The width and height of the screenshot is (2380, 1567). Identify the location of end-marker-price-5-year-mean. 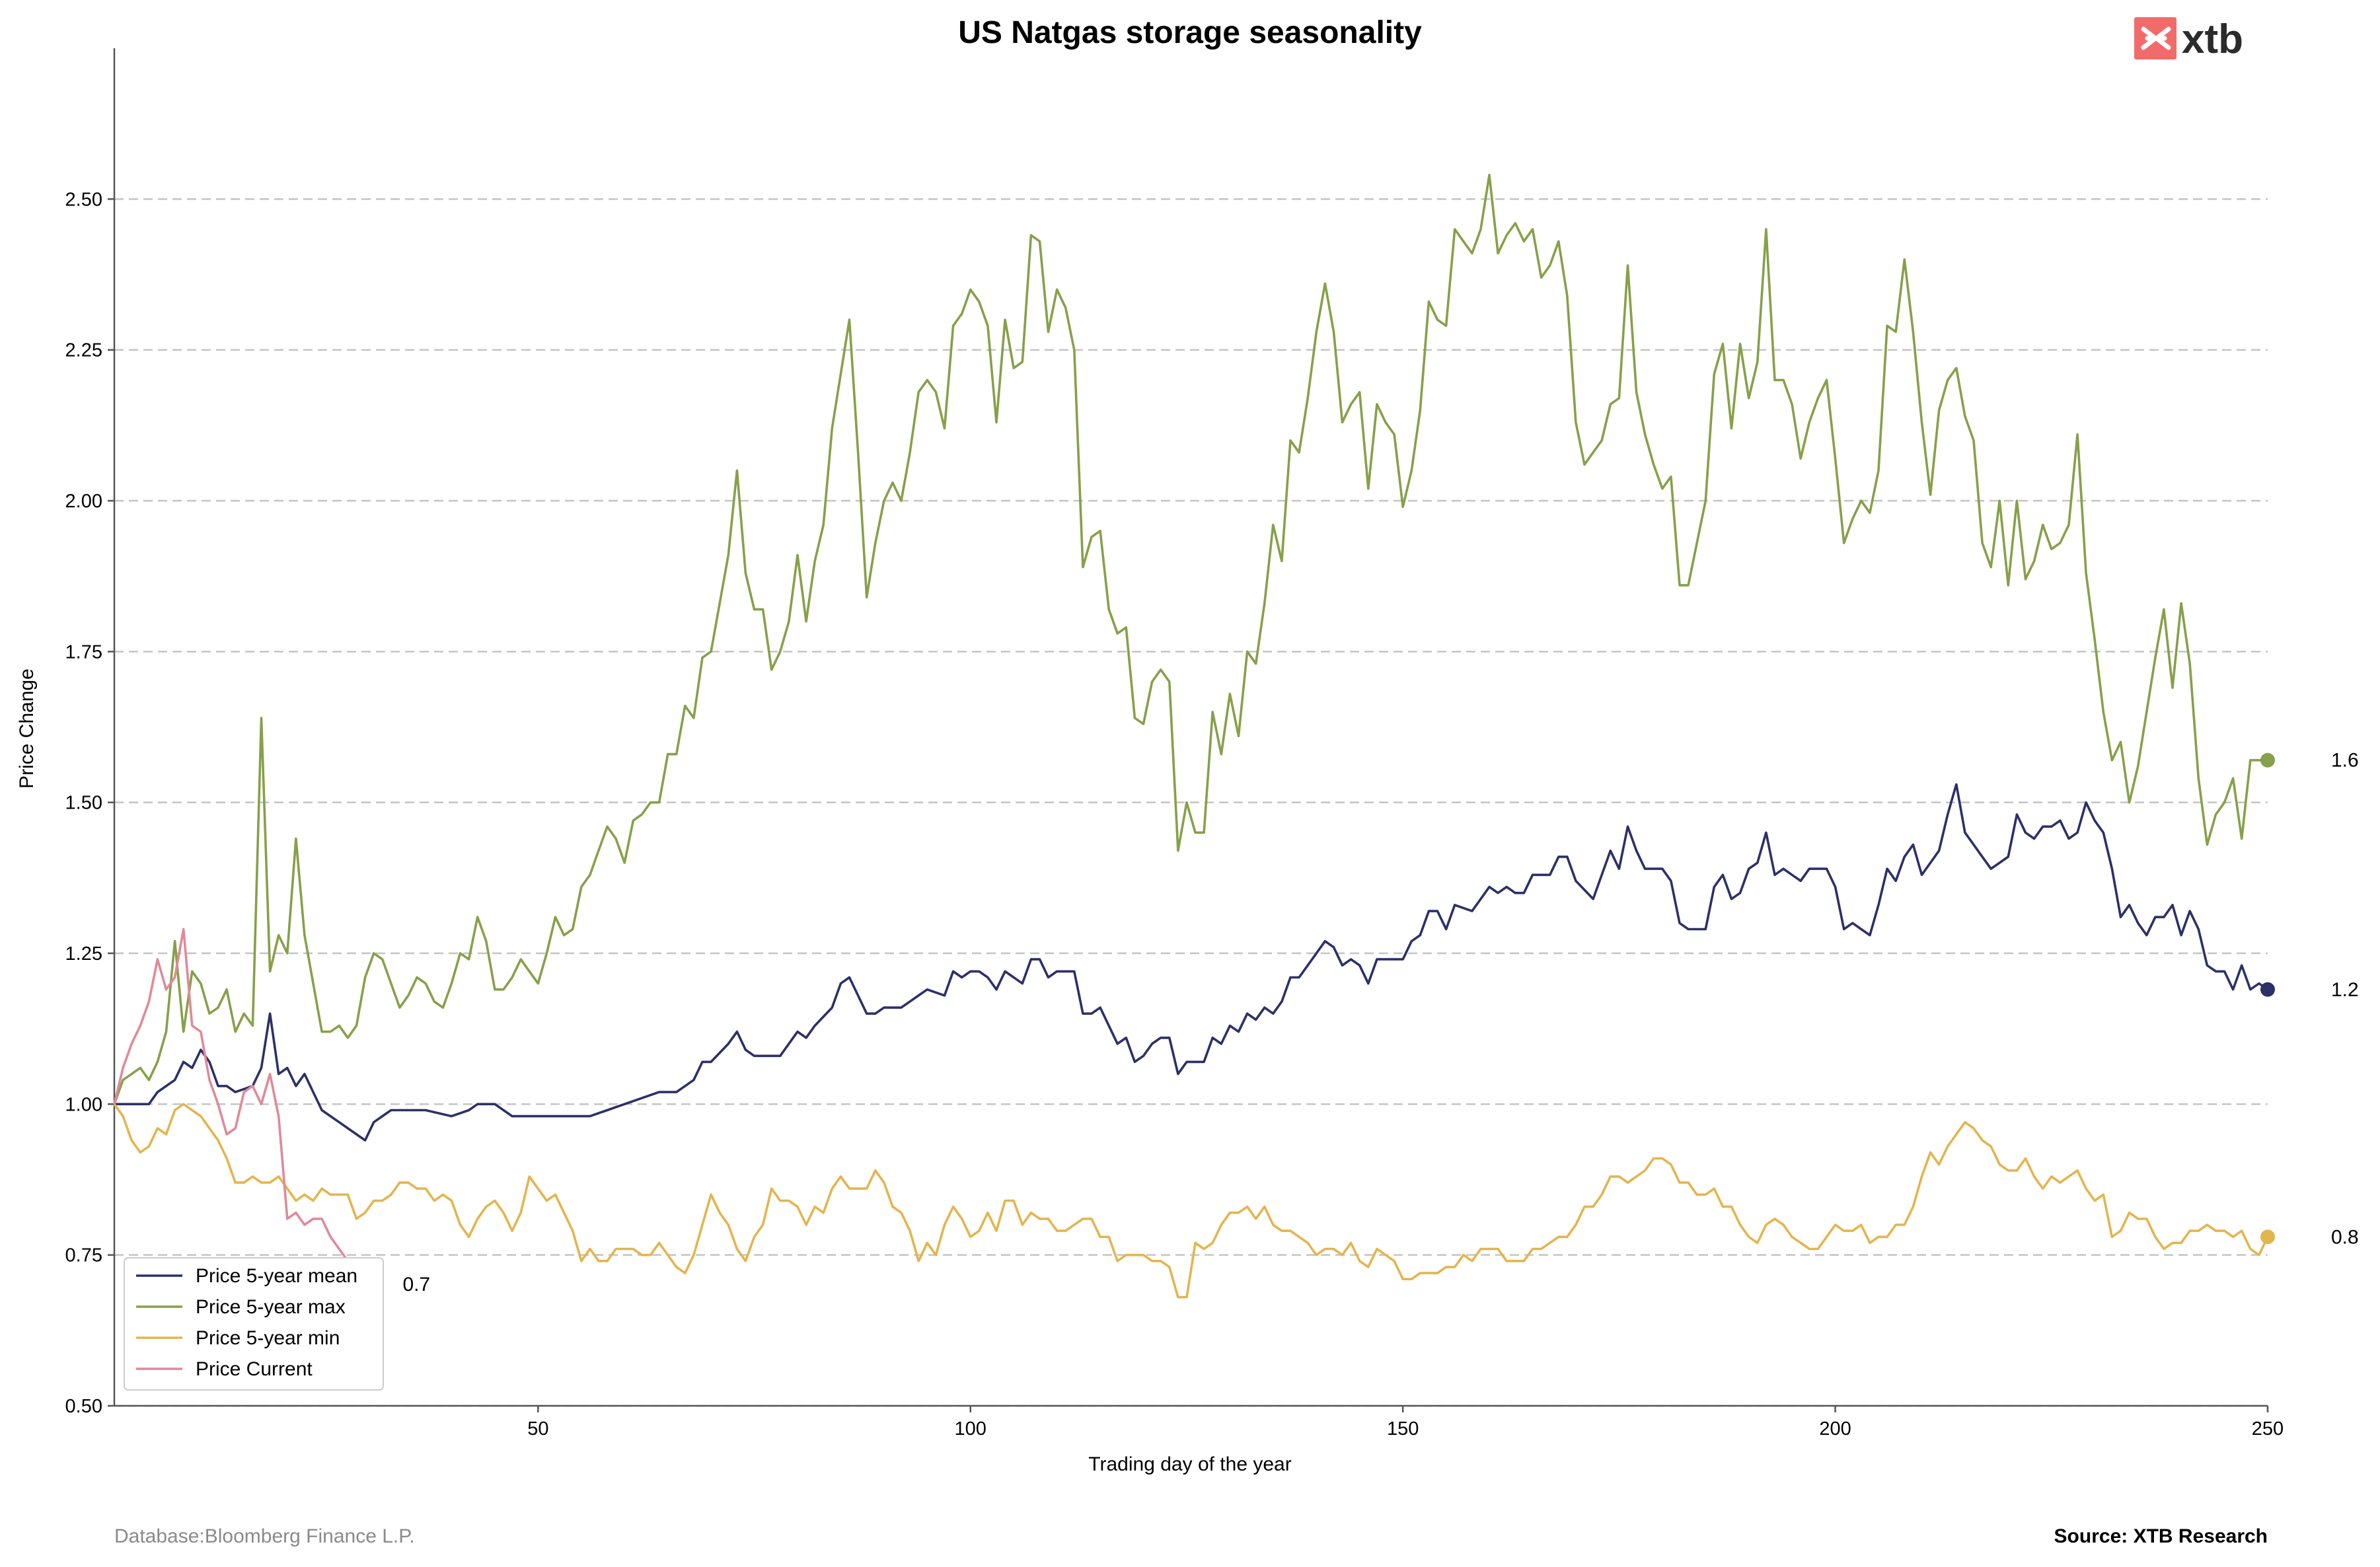
(2267, 990).